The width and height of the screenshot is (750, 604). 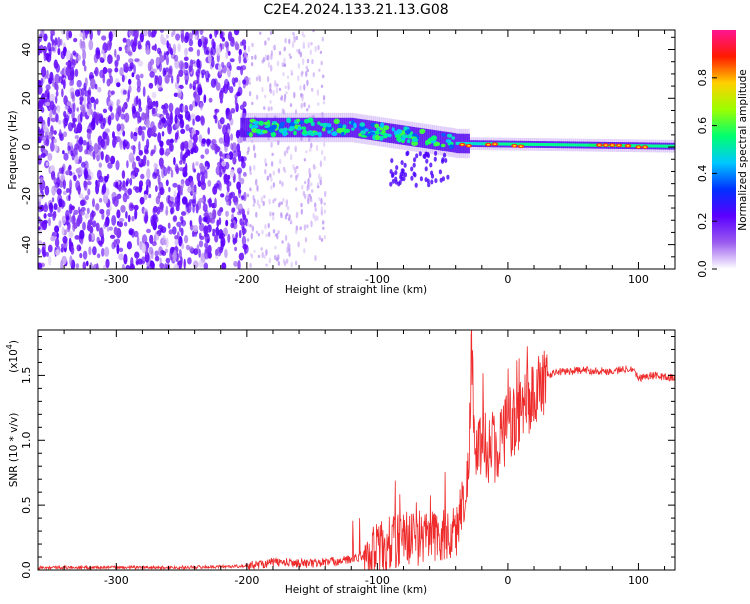 I want to click on spectrogram-x-tick-label: 0, so click(x=507, y=279).